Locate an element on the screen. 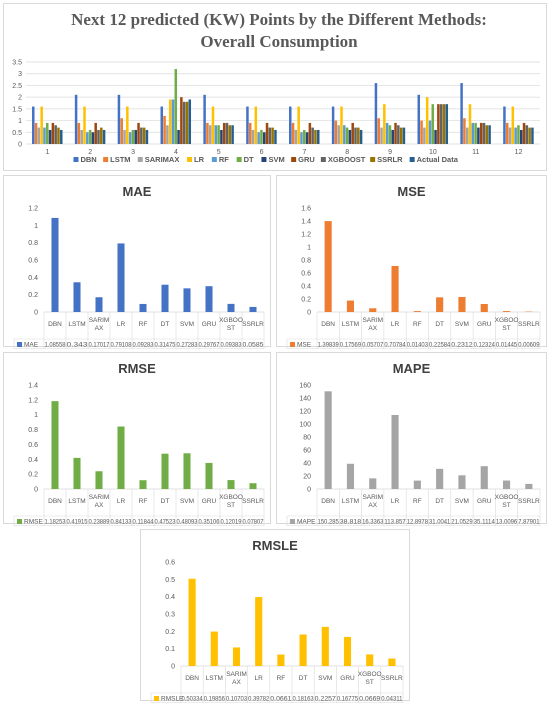  y-tick-label: 1 is located at coordinates (20, 121).